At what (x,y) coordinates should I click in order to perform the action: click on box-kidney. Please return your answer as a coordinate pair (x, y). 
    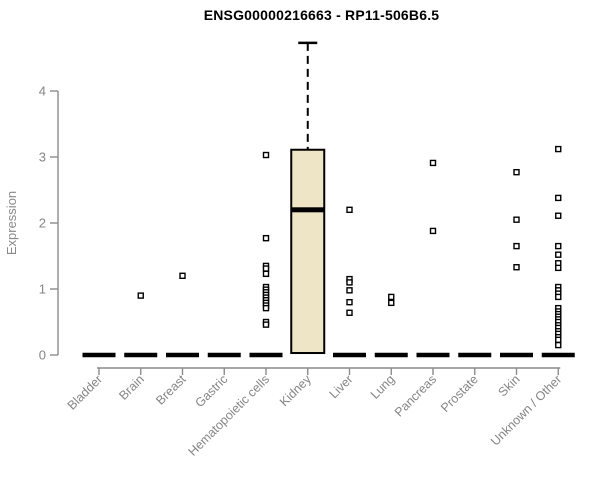
    Looking at the image, I should click on (308, 251).